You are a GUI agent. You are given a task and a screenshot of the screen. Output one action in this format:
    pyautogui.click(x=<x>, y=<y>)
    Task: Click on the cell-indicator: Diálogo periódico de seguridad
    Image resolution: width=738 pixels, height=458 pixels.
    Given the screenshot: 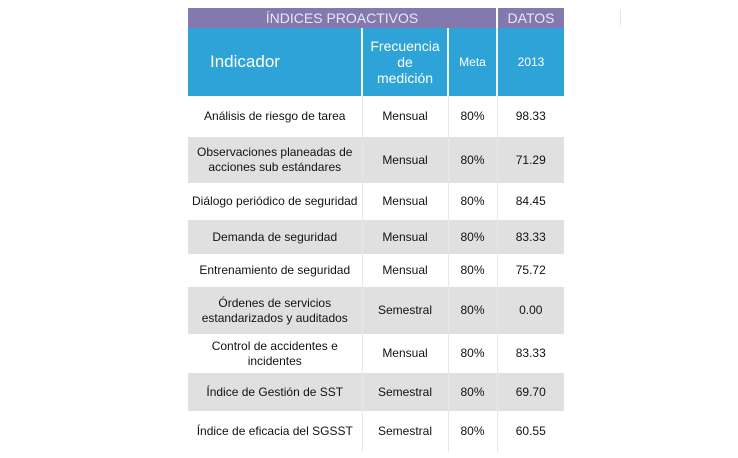 What is the action you would take?
    pyautogui.click(x=275, y=201)
    